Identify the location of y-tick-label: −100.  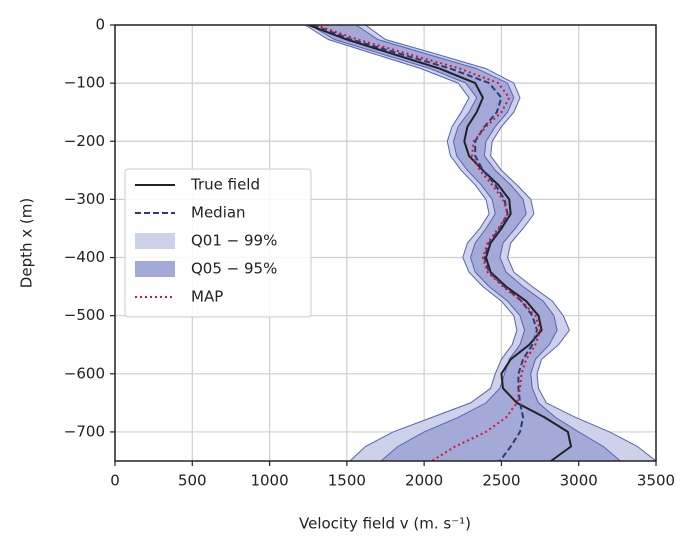
(84, 83).